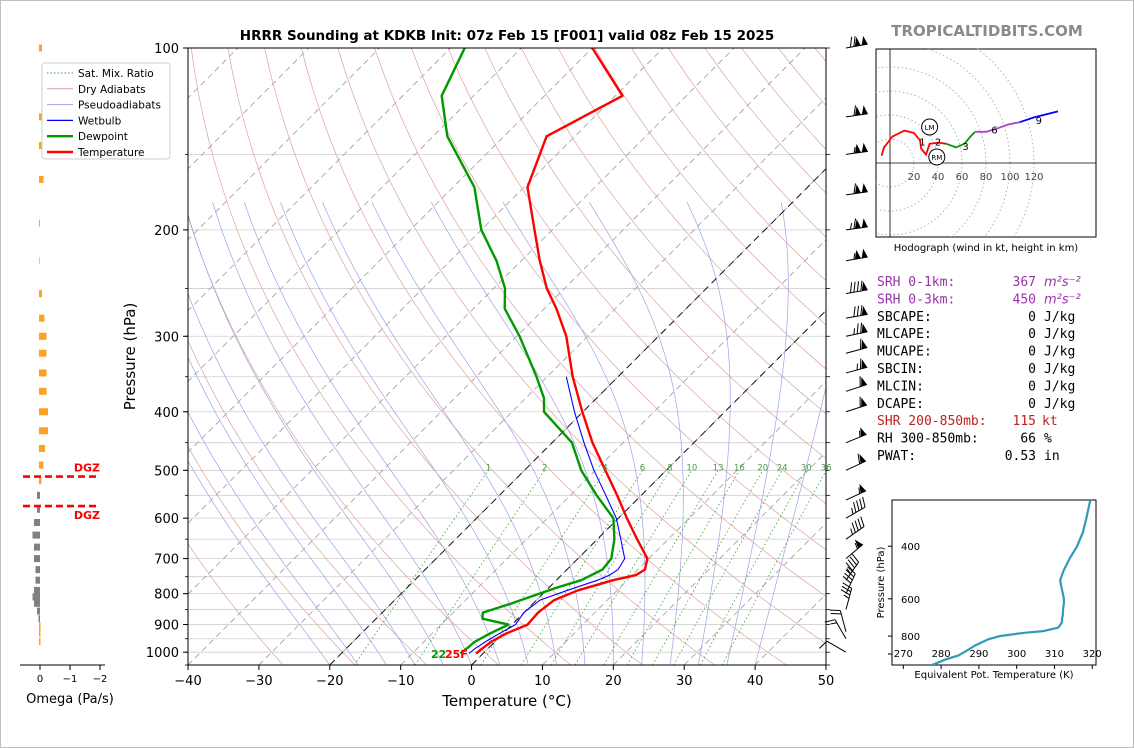  What do you see at coordinates (400, 681) in the screenshot?
I see `x-tick-label: −10` at bounding box center [400, 681].